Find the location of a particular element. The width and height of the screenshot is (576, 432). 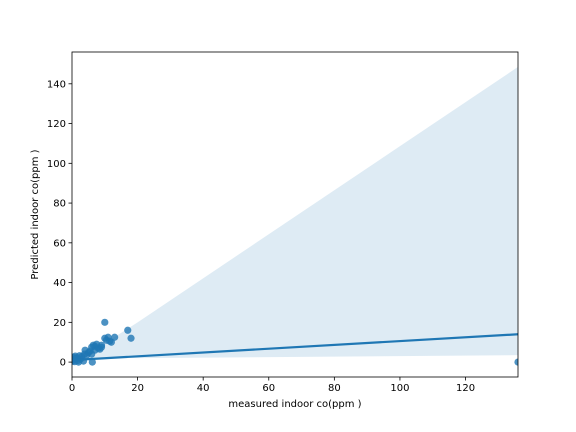

y-tick-label: 40 is located at coordinates (59, 283).